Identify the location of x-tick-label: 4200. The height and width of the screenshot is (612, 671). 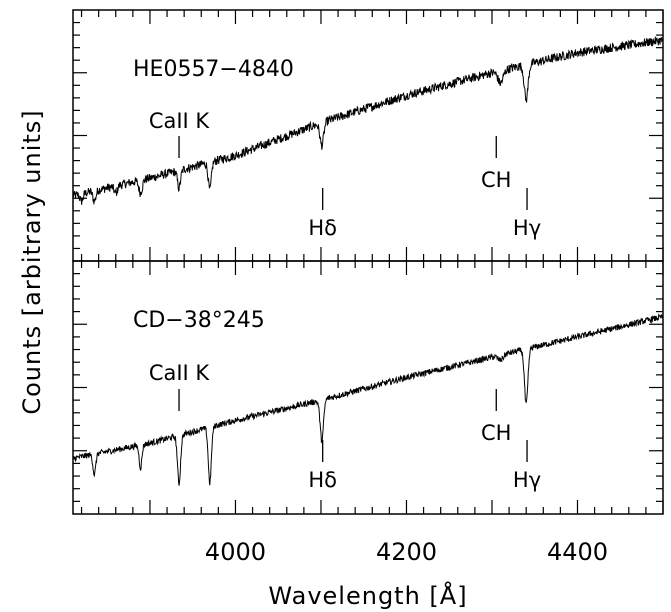
(406, 552).